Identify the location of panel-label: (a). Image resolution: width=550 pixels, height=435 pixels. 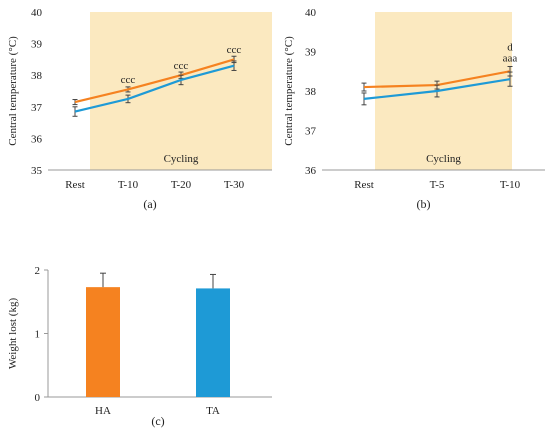
(149, 204).